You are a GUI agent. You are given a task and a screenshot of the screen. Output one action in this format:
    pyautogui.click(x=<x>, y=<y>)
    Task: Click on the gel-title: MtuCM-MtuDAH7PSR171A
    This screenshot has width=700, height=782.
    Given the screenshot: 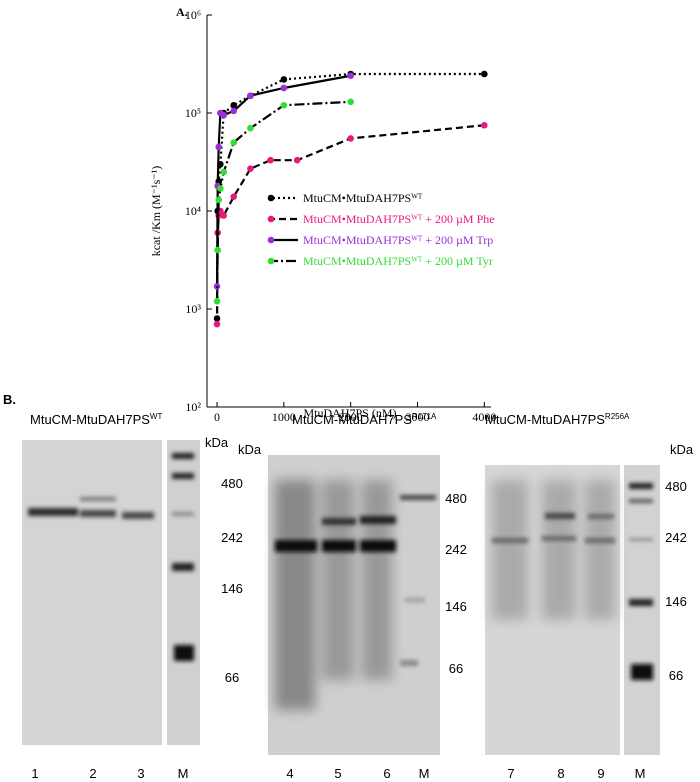 What is the action you would take?
    pyautogui.click(x=364, y=419)
    